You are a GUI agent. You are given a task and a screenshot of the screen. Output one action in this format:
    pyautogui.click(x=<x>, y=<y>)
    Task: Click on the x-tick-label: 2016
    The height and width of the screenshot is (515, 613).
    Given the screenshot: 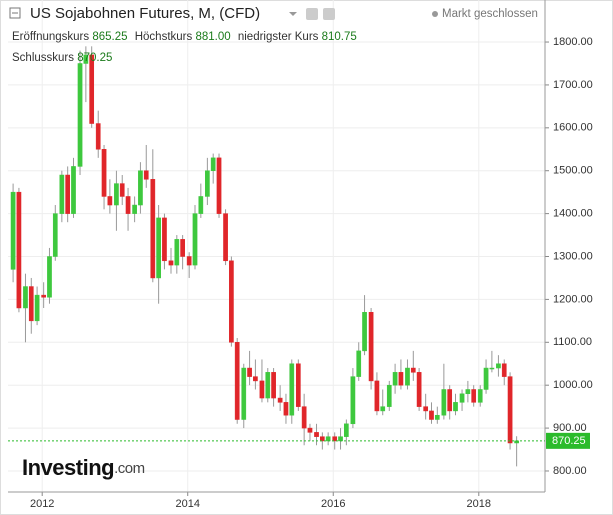 What is the action you would take?
    pyautogui.click(x=333, y=504)
    